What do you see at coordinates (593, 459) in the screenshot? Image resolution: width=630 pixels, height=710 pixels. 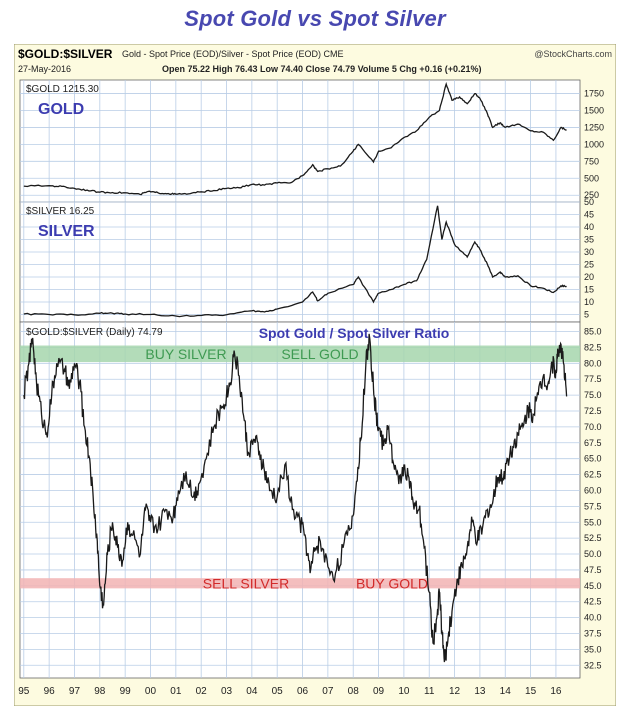 I see `ratio-y-tick-label: 65.0` at bounding box center [593, 459].